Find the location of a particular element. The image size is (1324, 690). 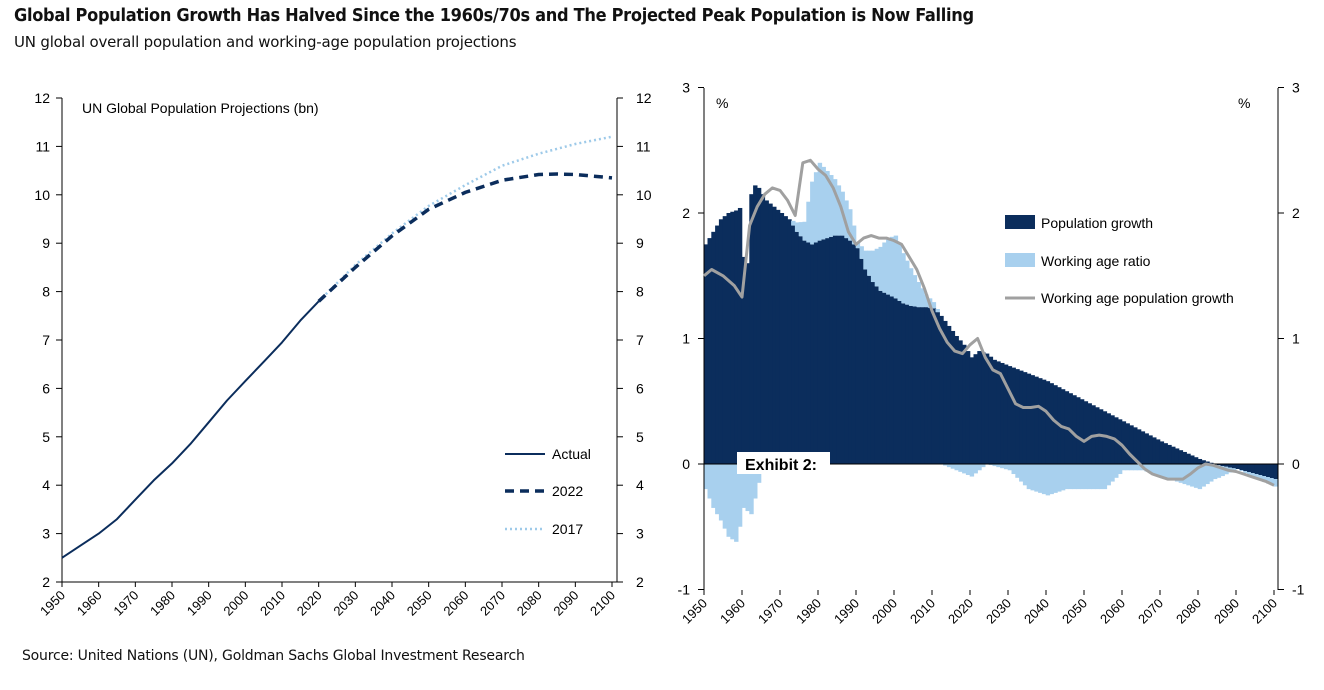

left-x-tick-label: 2010 is located at coordinates (272, 603).